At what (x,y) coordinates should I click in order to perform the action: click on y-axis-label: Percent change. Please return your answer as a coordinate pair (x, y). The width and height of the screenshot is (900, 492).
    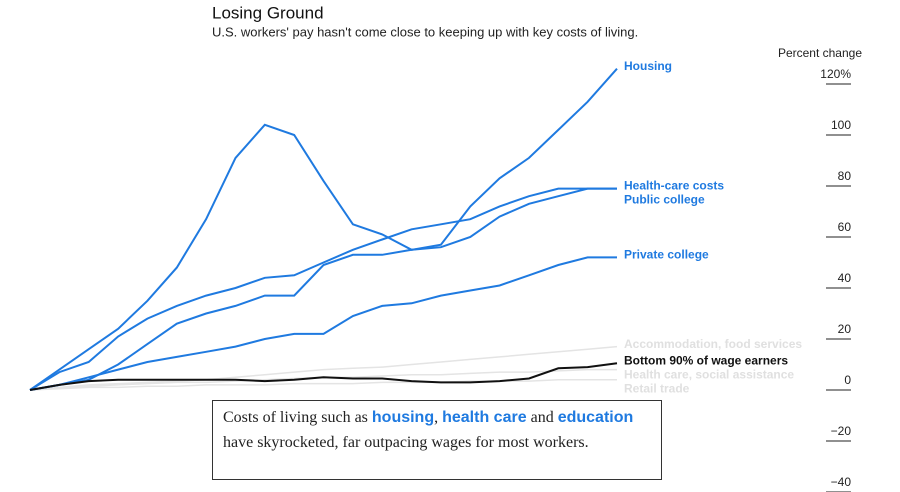
    Looking at the image, I should click on (820, 53).